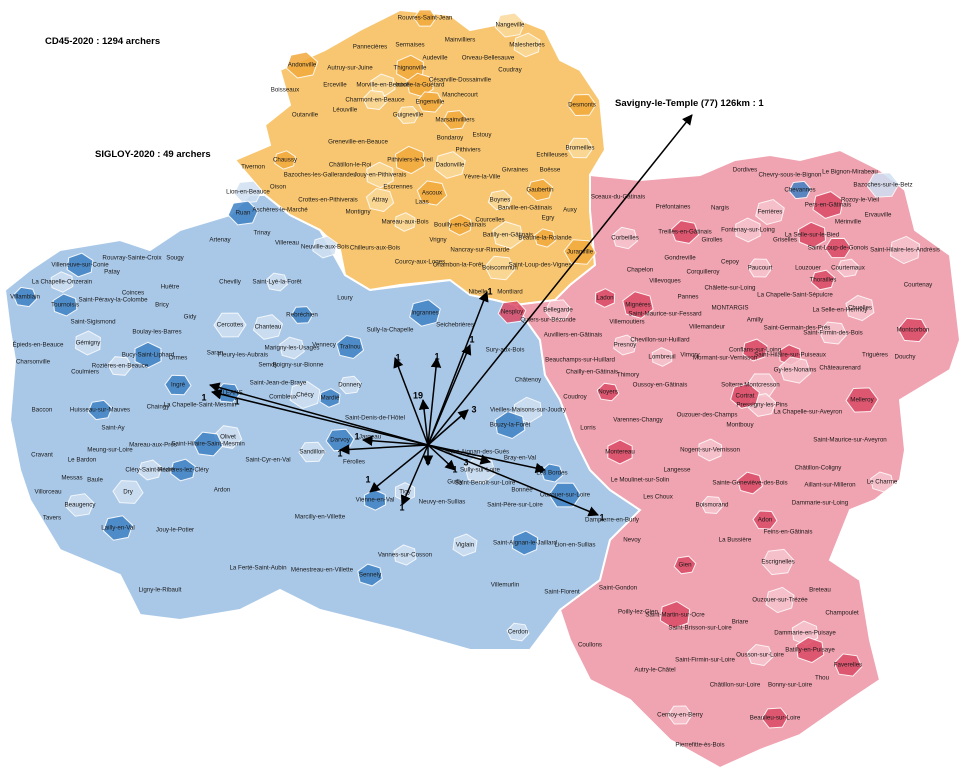 The width and height of the screenshot is (965, 768). Describe the element at coordinates (626, 322) in the screenshot. I see `commune-label: Villemoutiers` at that location.